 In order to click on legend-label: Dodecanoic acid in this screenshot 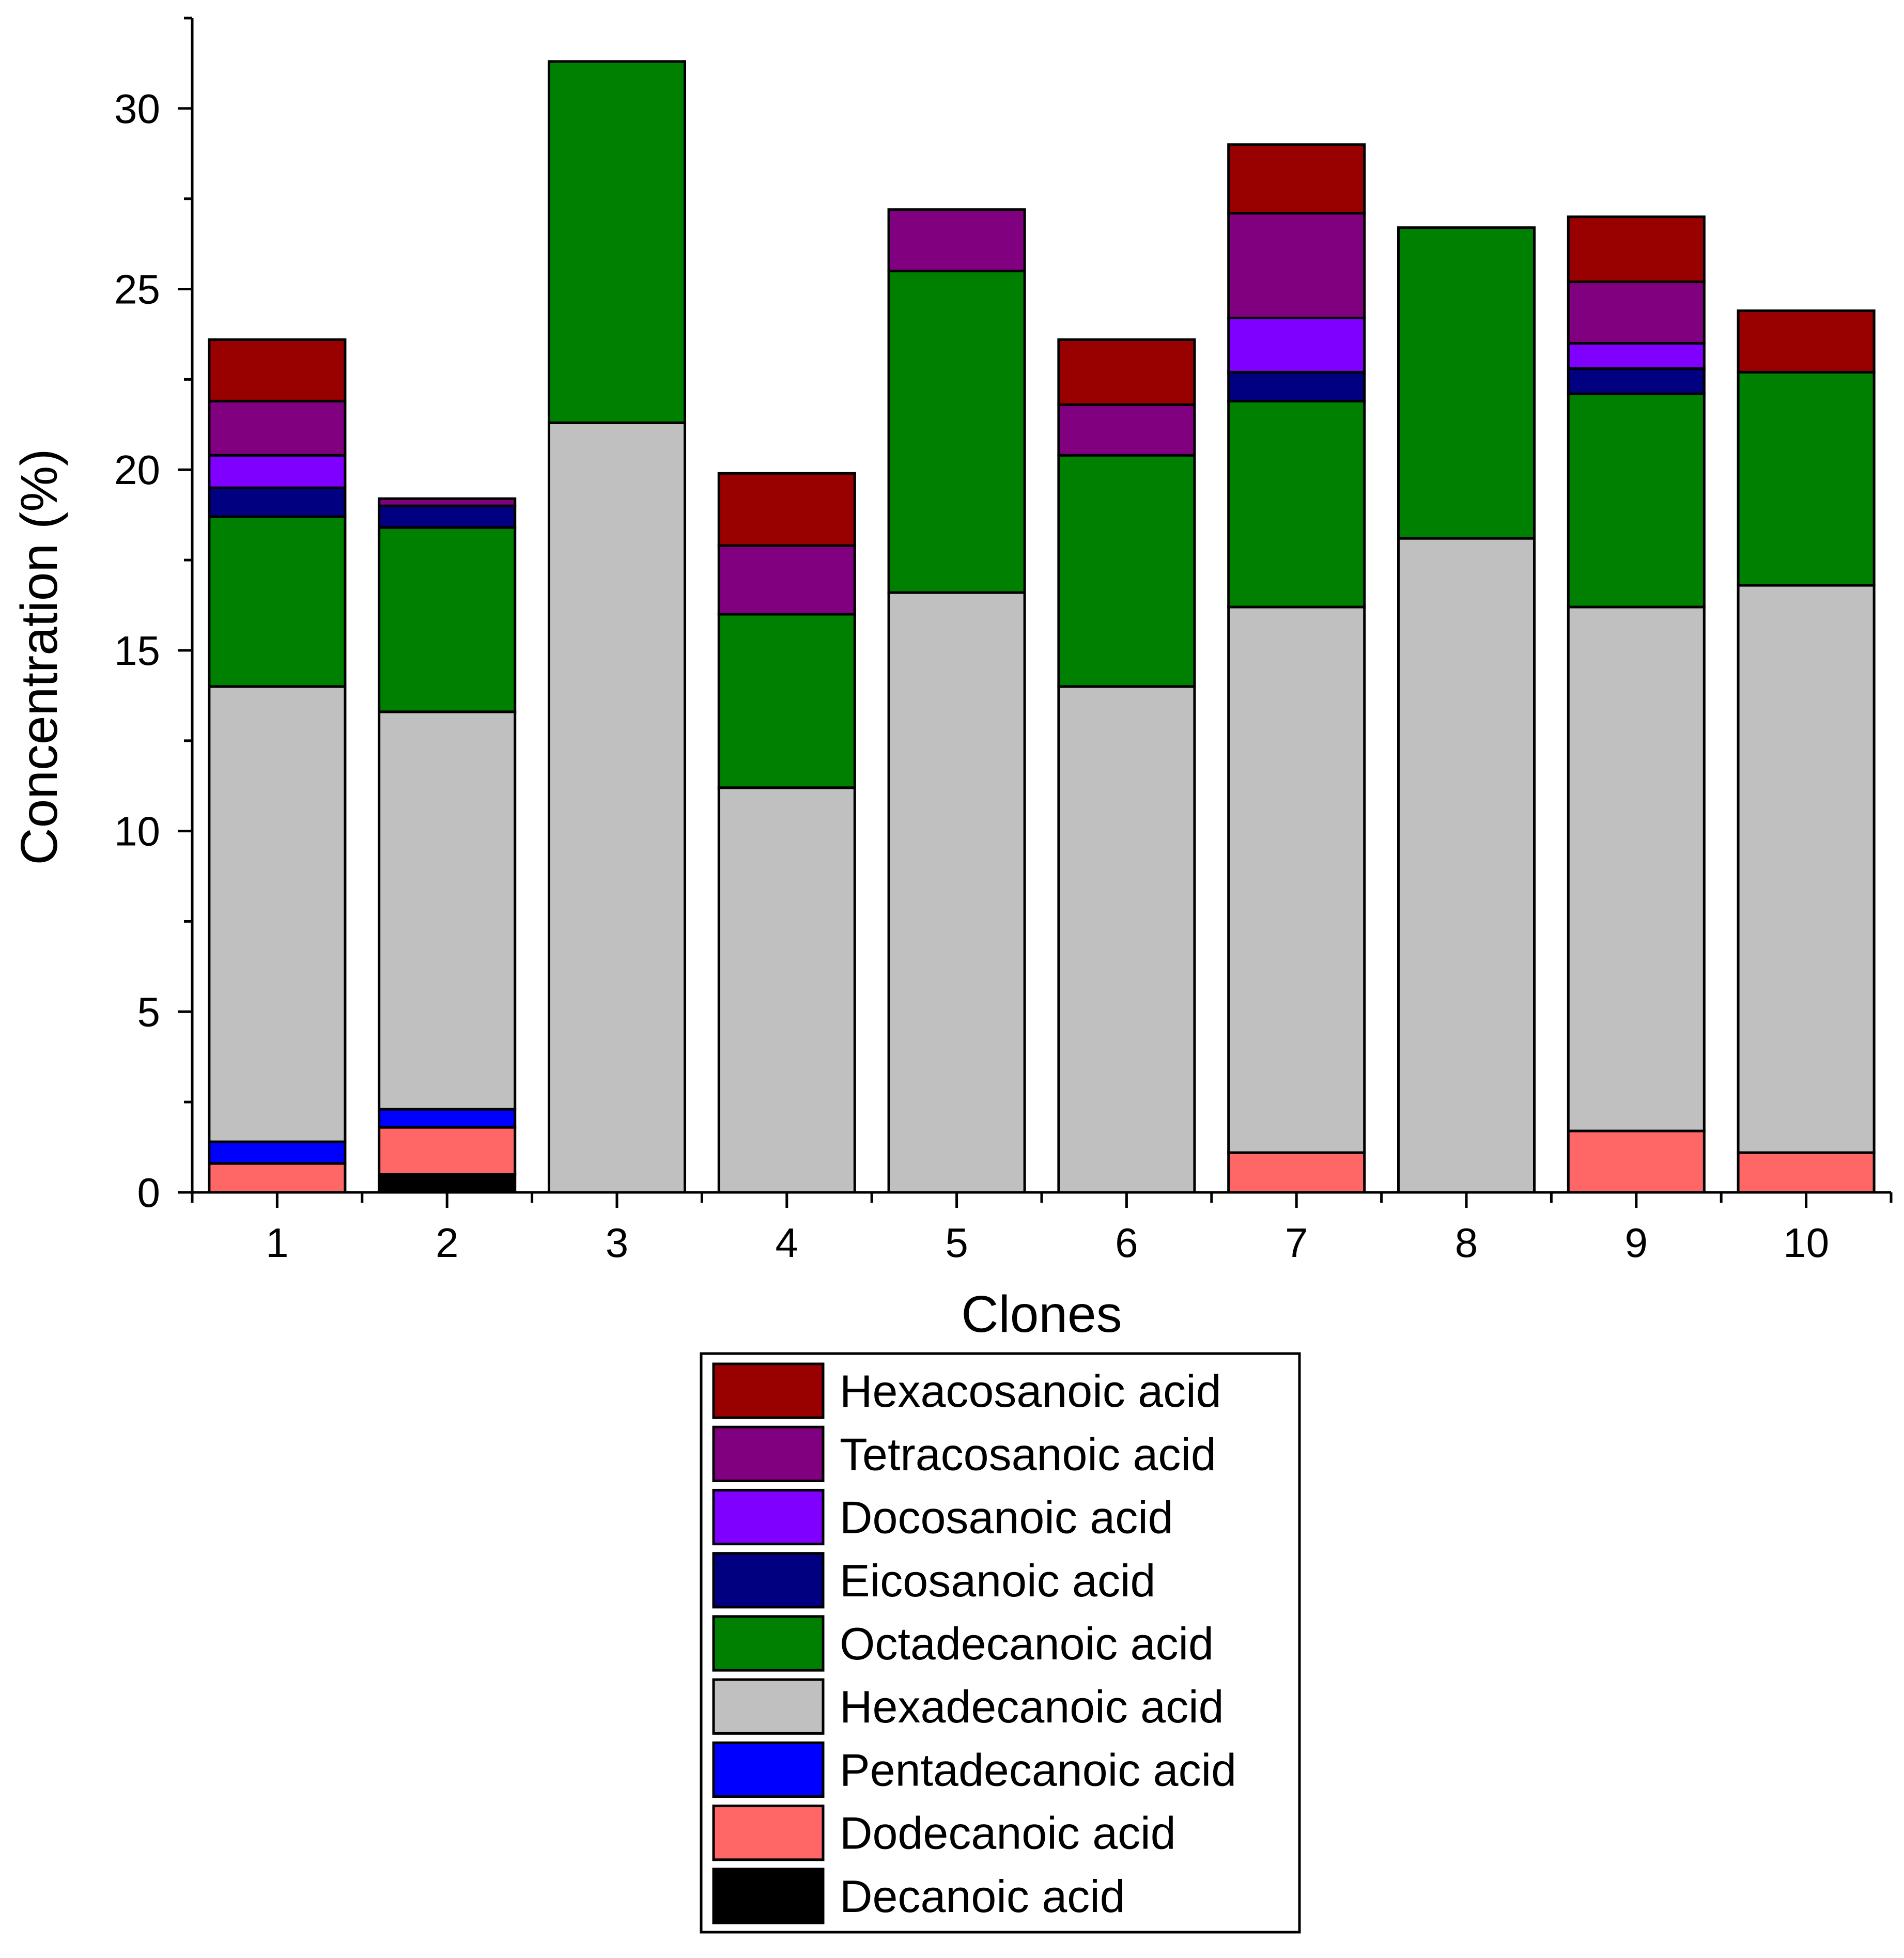, I will do `click(1008, 1833)`.